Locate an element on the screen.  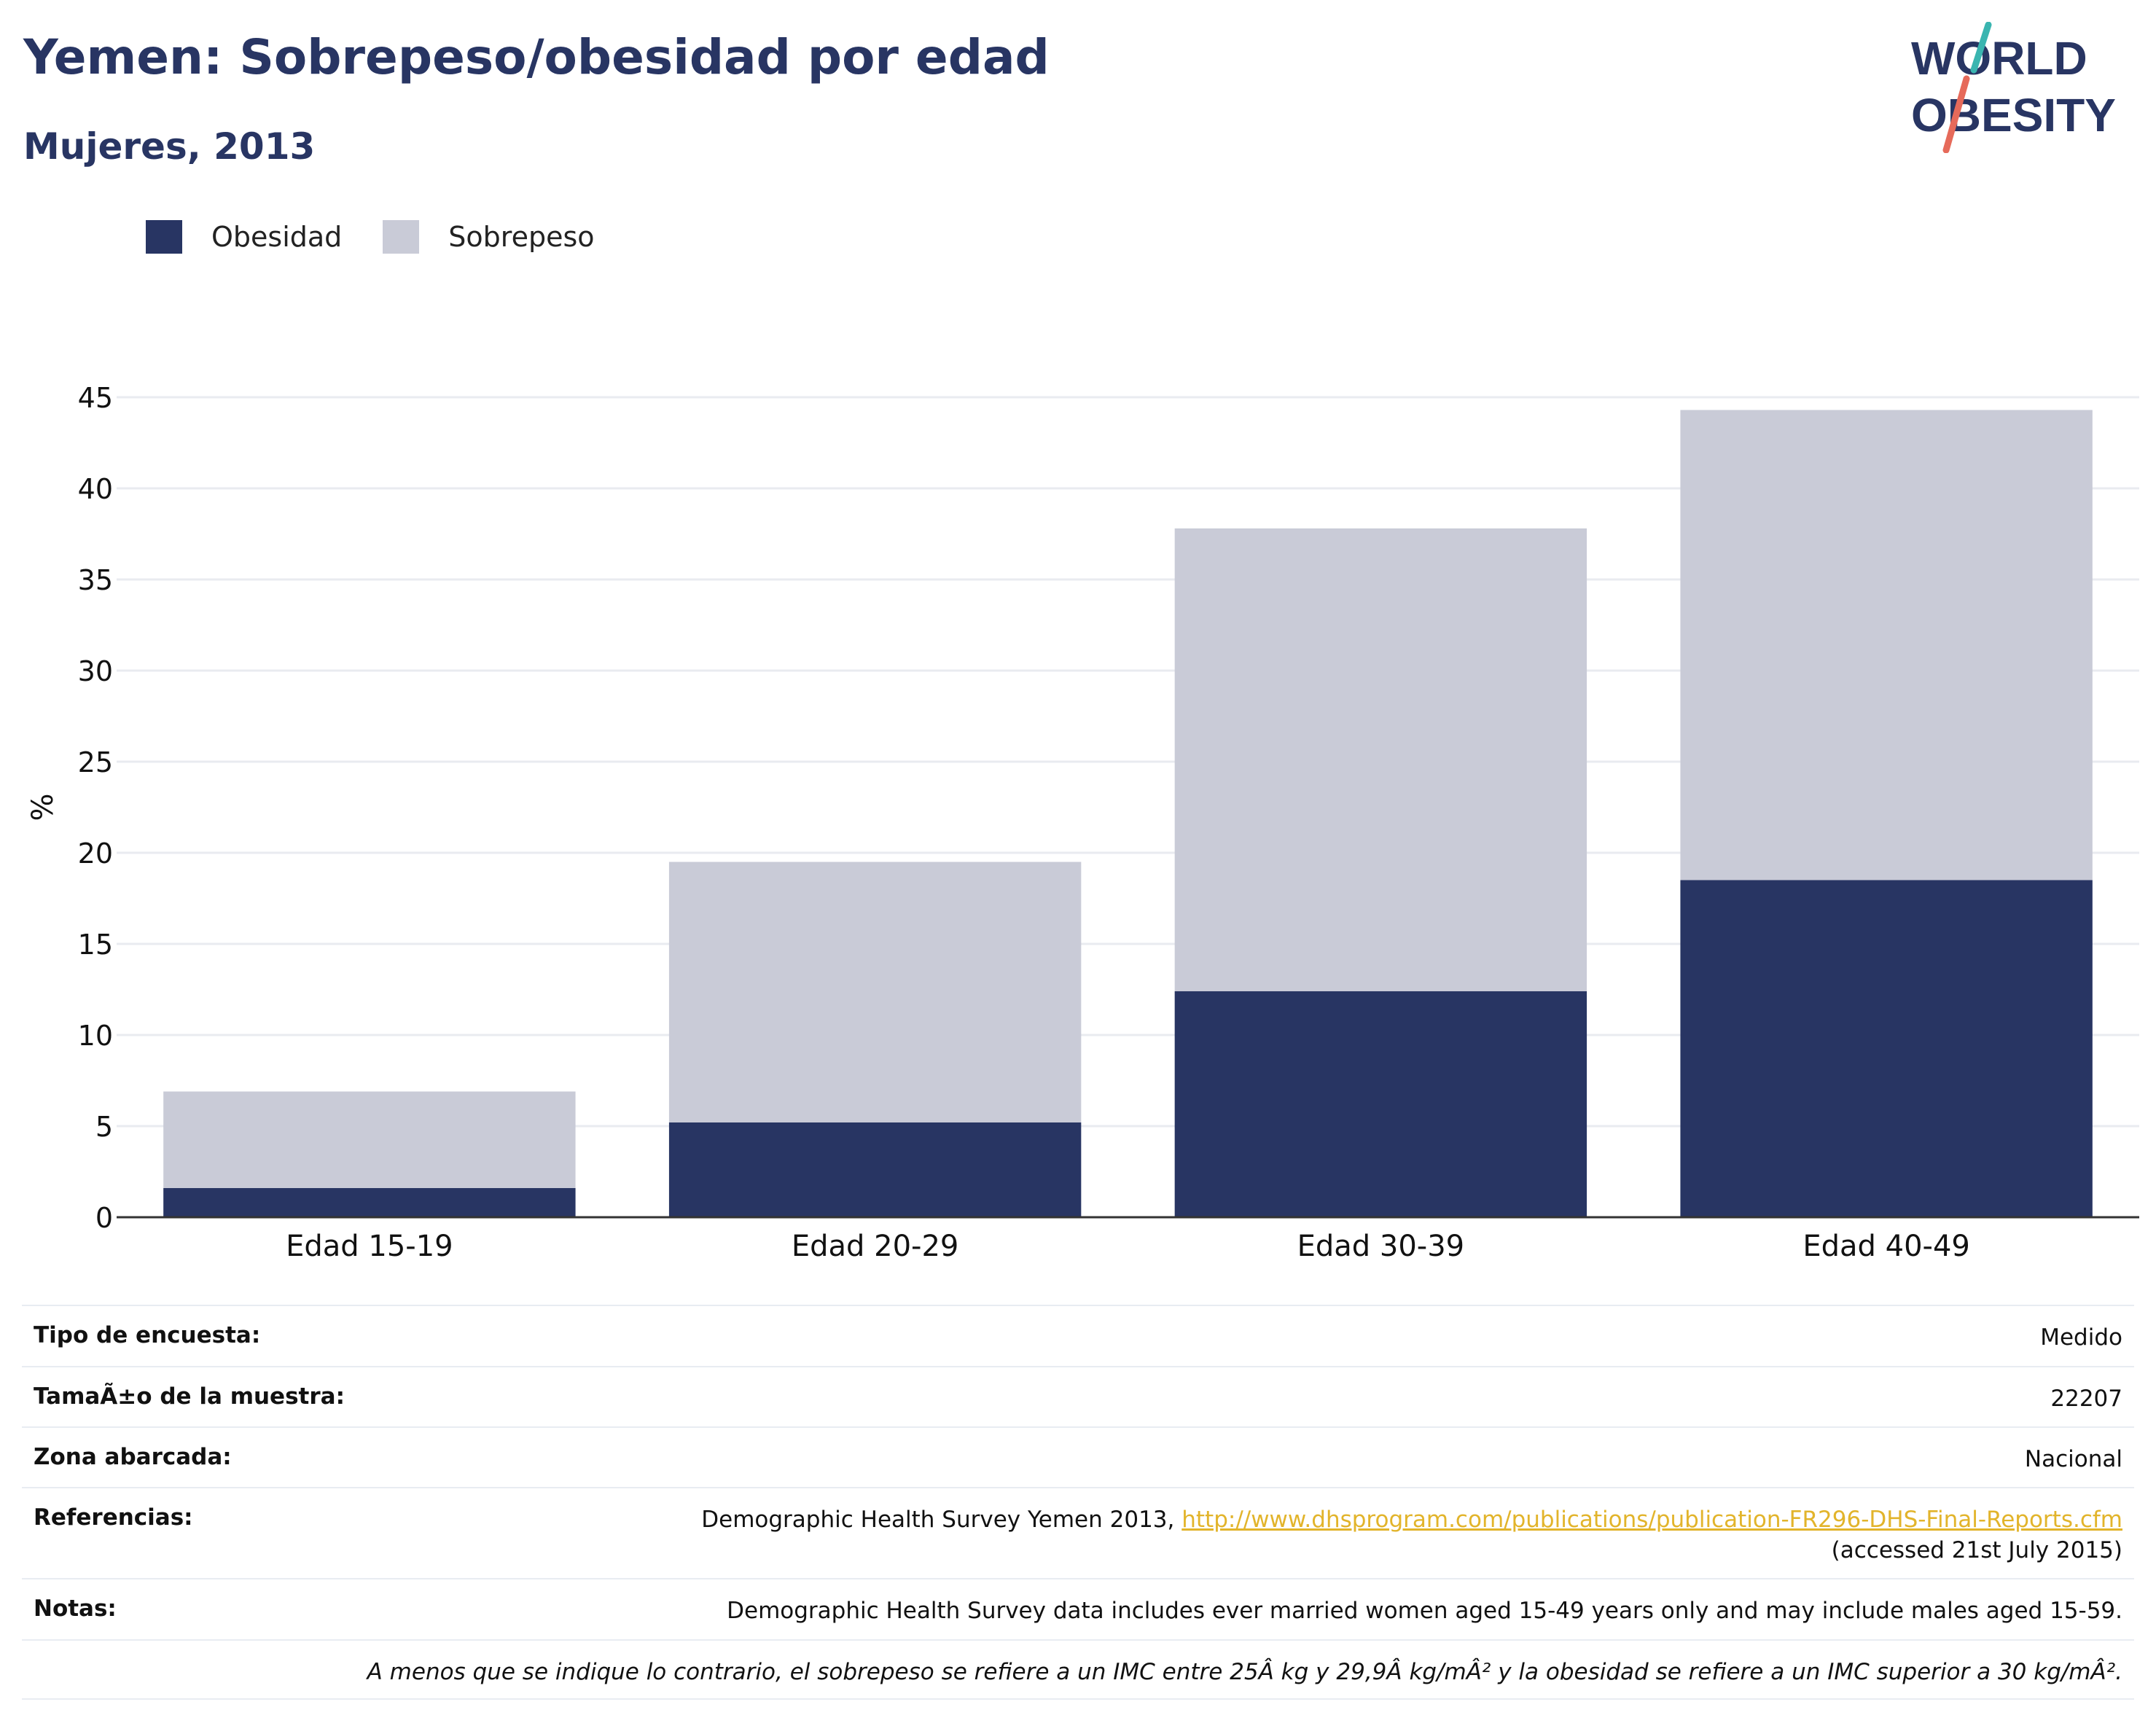
info-label: Tipo de encuesta: is located at coordinates (147, 1335).